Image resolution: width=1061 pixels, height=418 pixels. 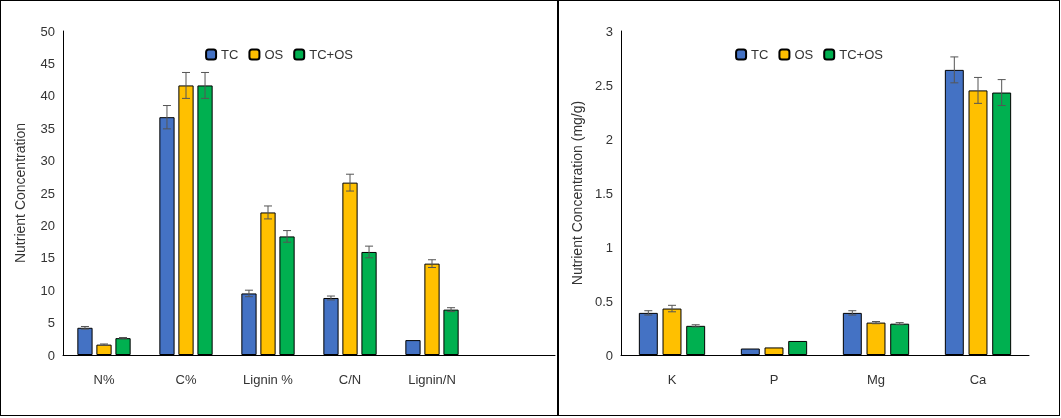 What do you see at coordinates (47, 128) in the screenshot?
I see `y-tick-label: 35` at bounding box center [47, 128].